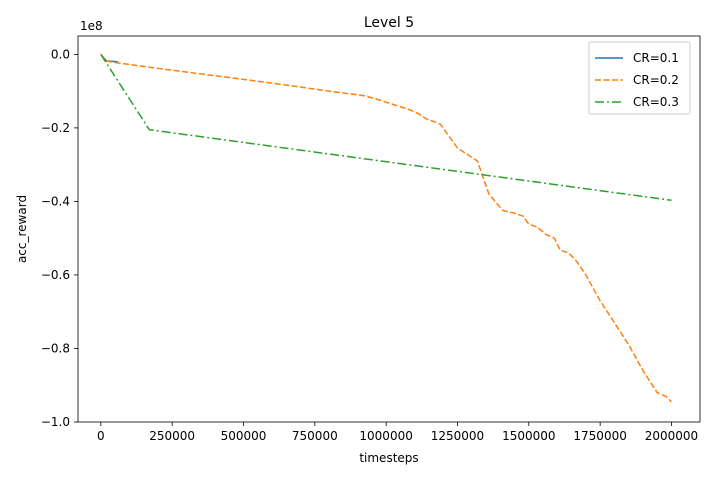 The width and height of the screenshot is (720, 480). What do you see at coordinates (656, 80) in the screenshot?
I see `legend-label: CR=0.2` at bounding box center [656, 80].